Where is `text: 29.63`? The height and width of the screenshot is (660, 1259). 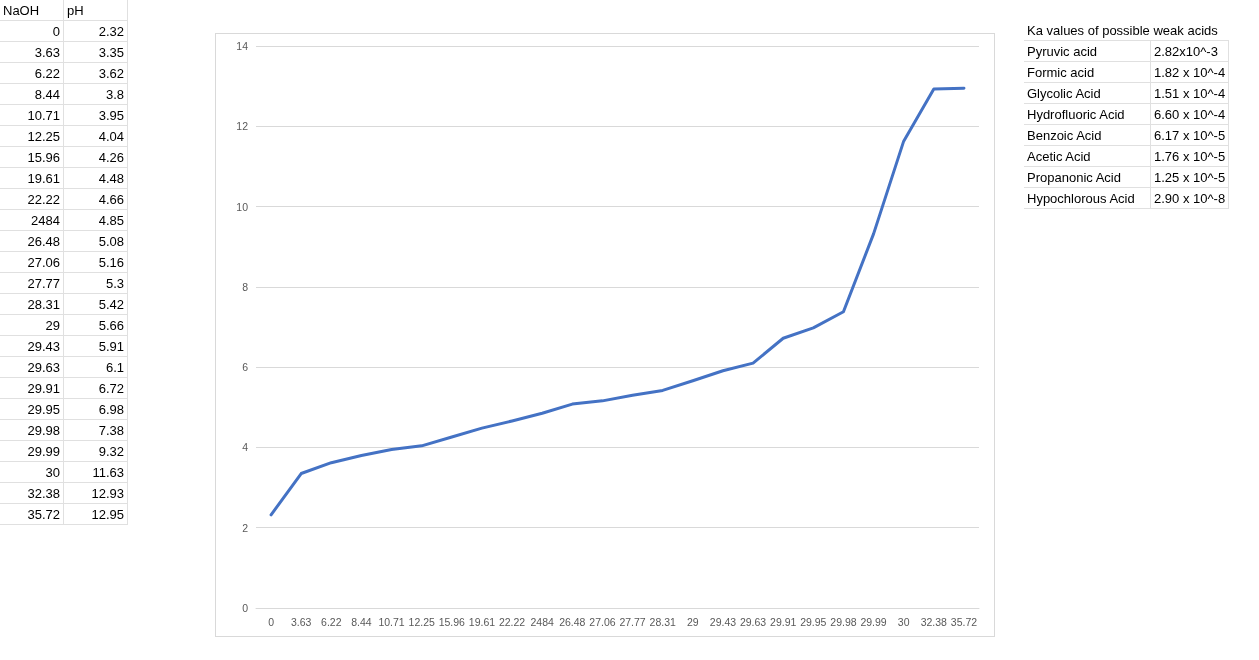 text: 29.63 is located at coordinates (32, 367).